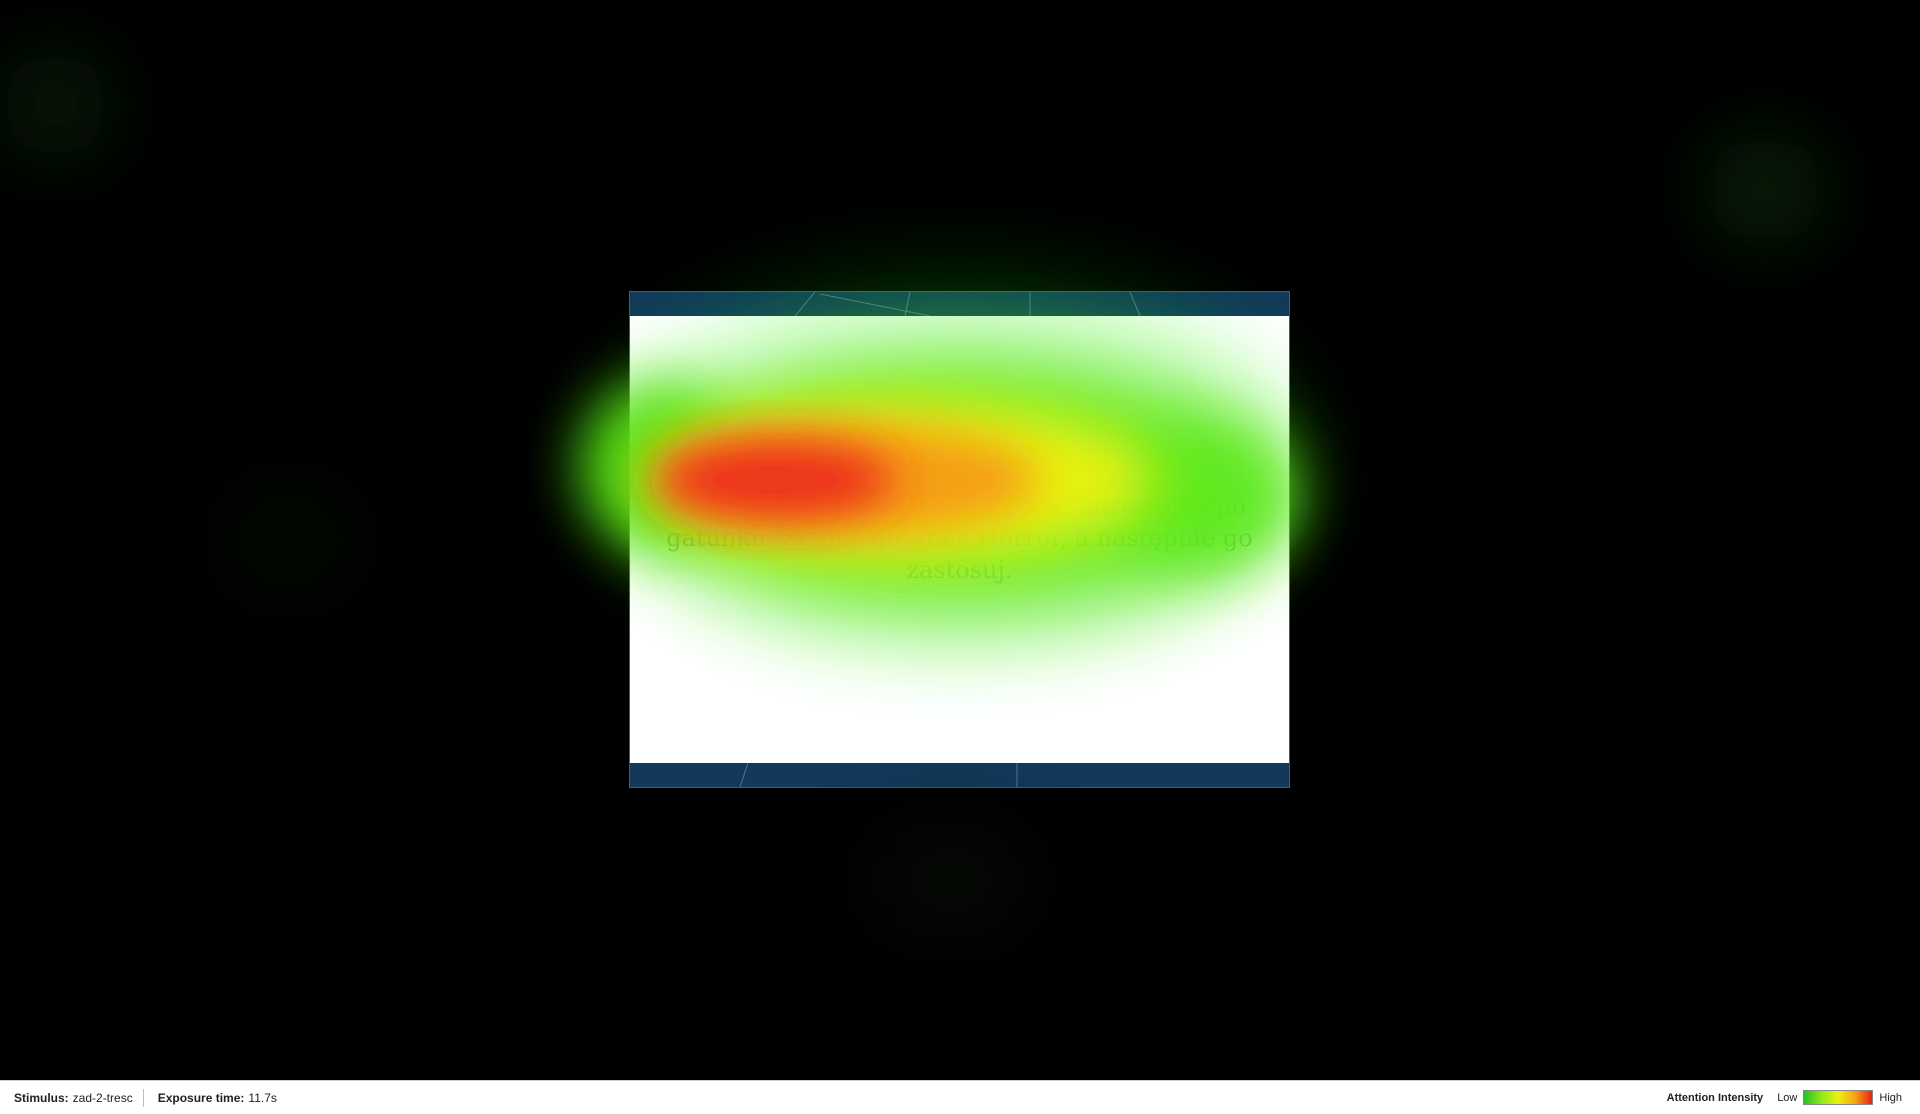 The image size is (1920, 1114). What do you see at coordinates (1890, 1097) in the screenshot?
I see `legend-high-label: High` at bounding box center [1890, 1097].